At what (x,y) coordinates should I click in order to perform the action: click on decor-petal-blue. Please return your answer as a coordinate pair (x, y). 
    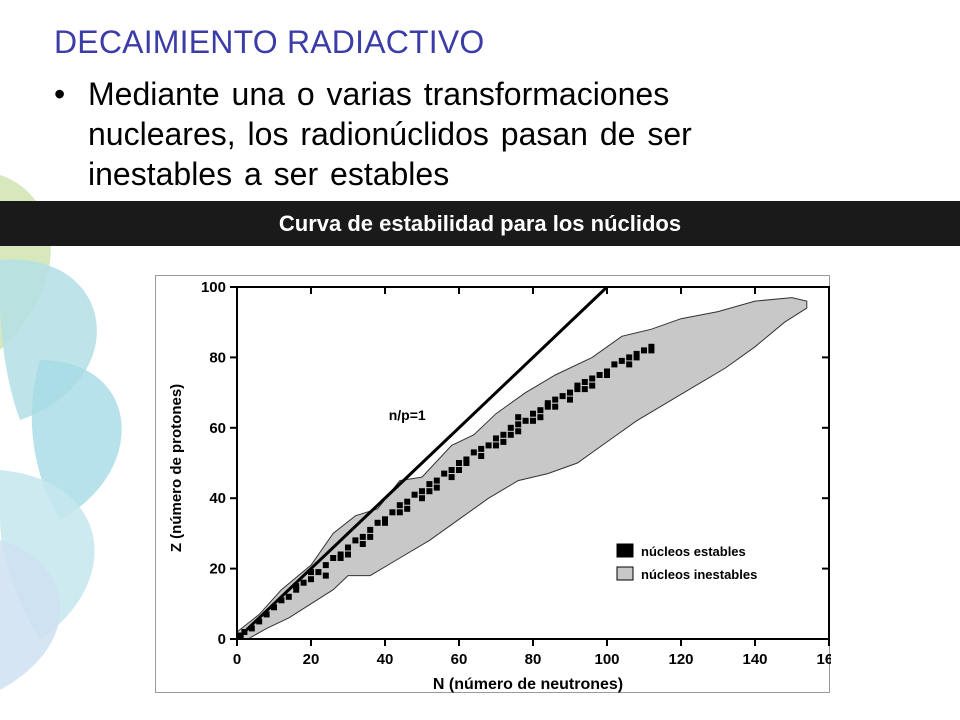
    Looking at the image, I should click on (30, 615).